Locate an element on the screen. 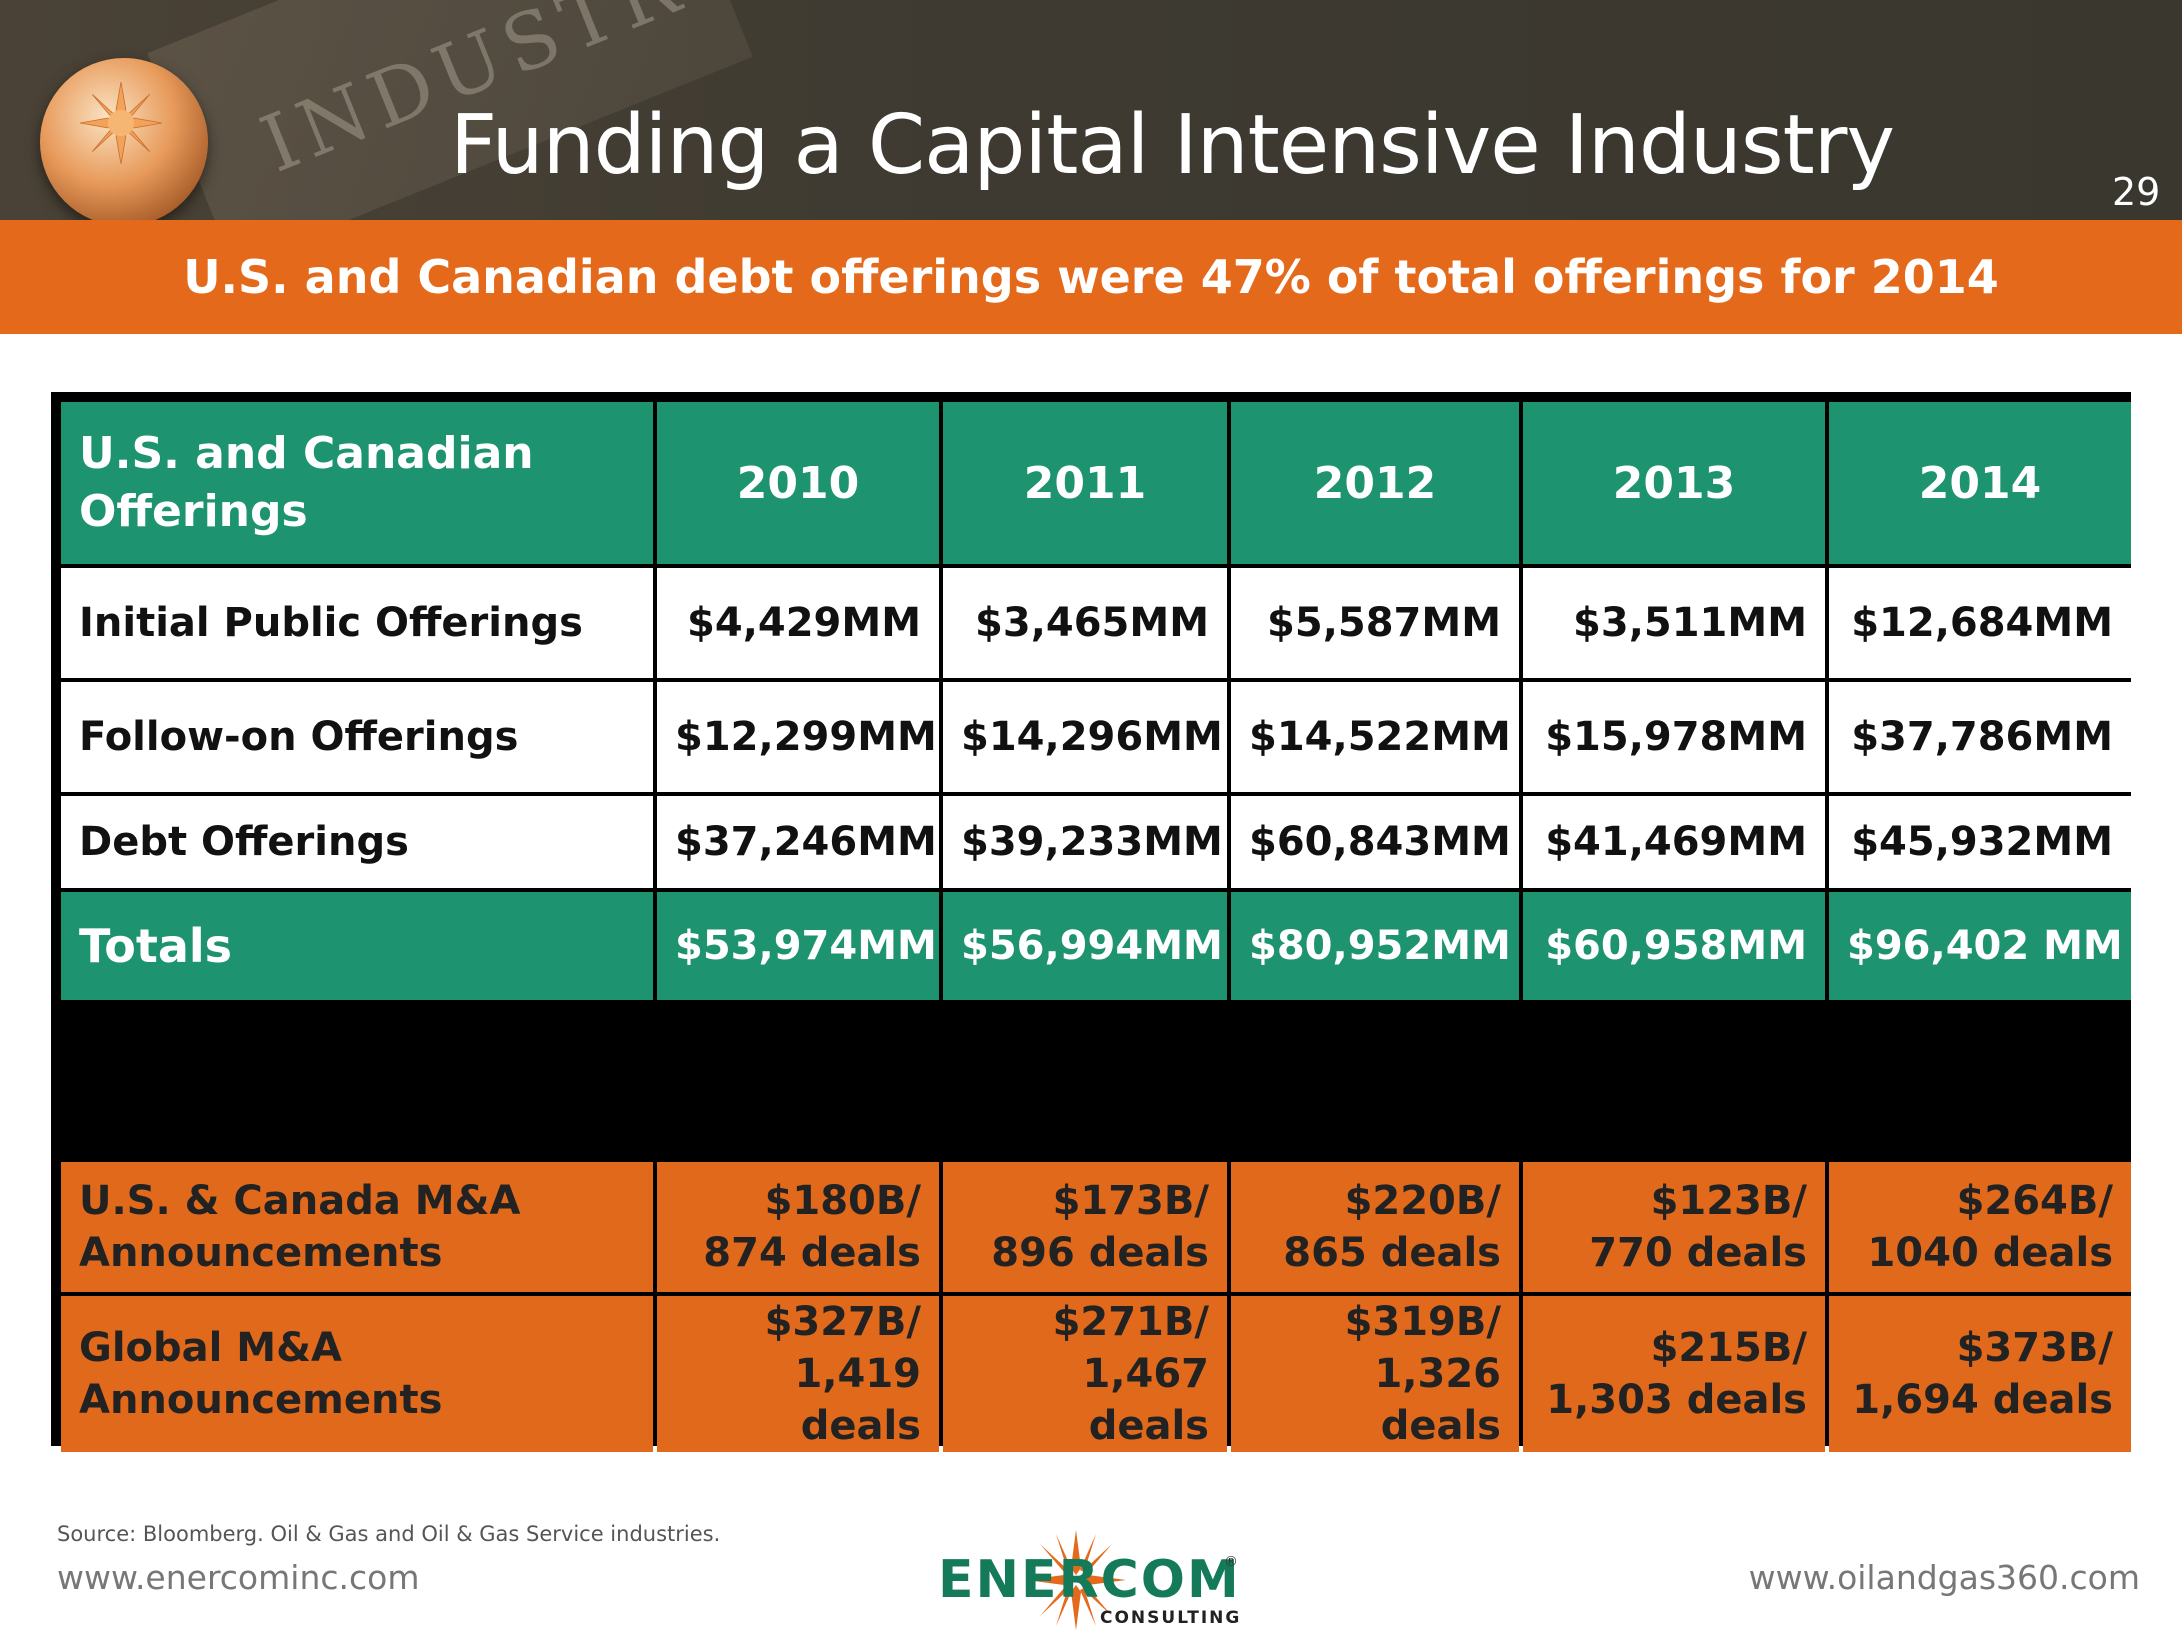 The height and width of the screenshot is (1640, 2182). ma-deals: 770 deals is located at coordinates (1698, 1253).